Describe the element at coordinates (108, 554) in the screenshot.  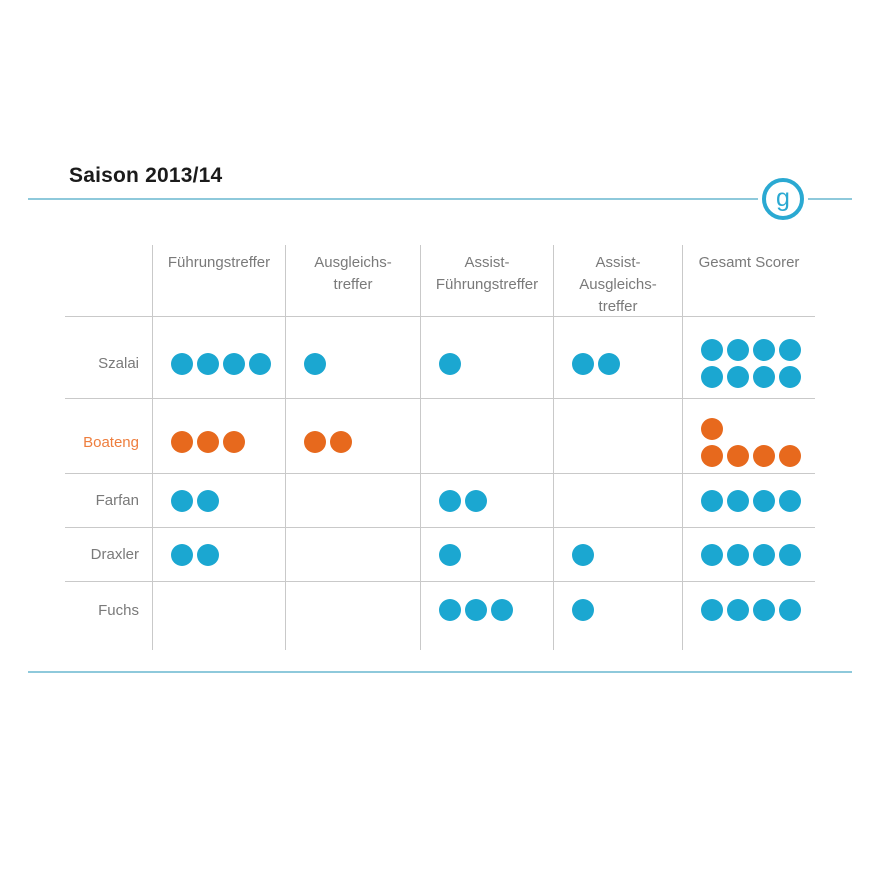
I see `player-label: Draxler` at that location.